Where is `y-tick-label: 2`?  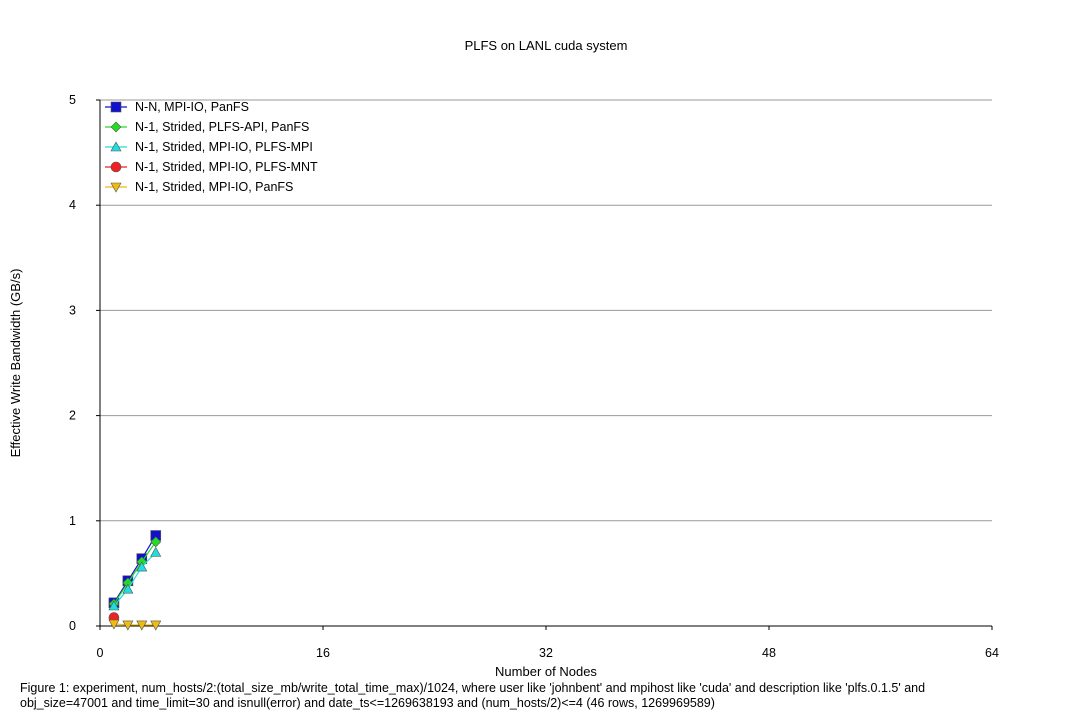 y-tick-label: 2 is located at coordinates (72, 416).